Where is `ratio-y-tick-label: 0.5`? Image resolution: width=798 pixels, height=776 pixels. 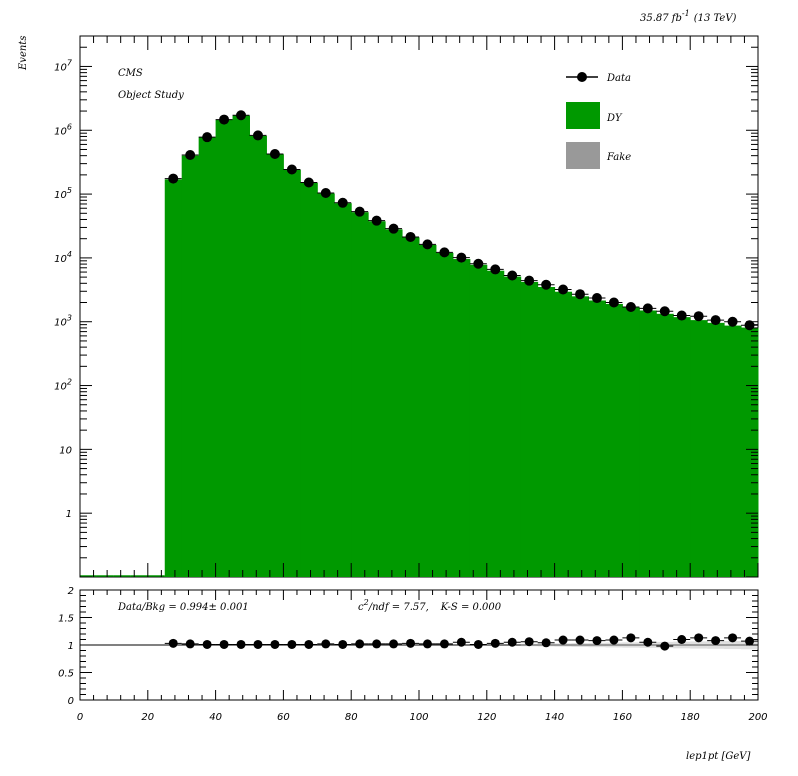
ratio-y-tick-label: 0.5 is located at coordinates (66, 674).